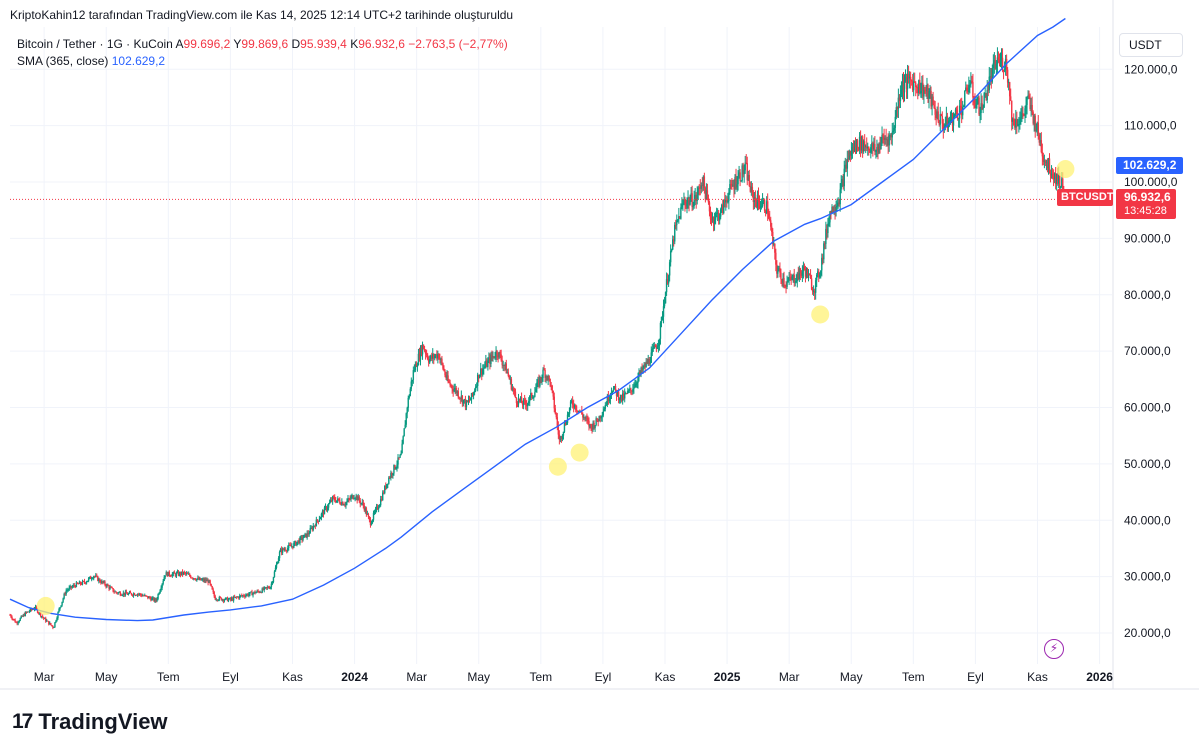 The height and width of the screenshot is (752, 1199). Describe the element at coordinates (103, 721) in the screenshot. I see `logo-wordmark: TradingView` at that location.